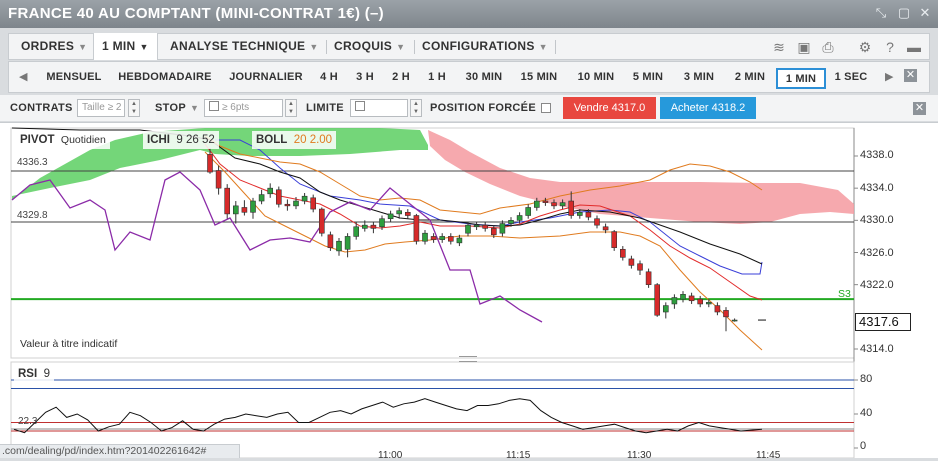 This screenshot has height=461, width=938. I want to click on stop-stepper: ▲ ▼, so click(291, 108).